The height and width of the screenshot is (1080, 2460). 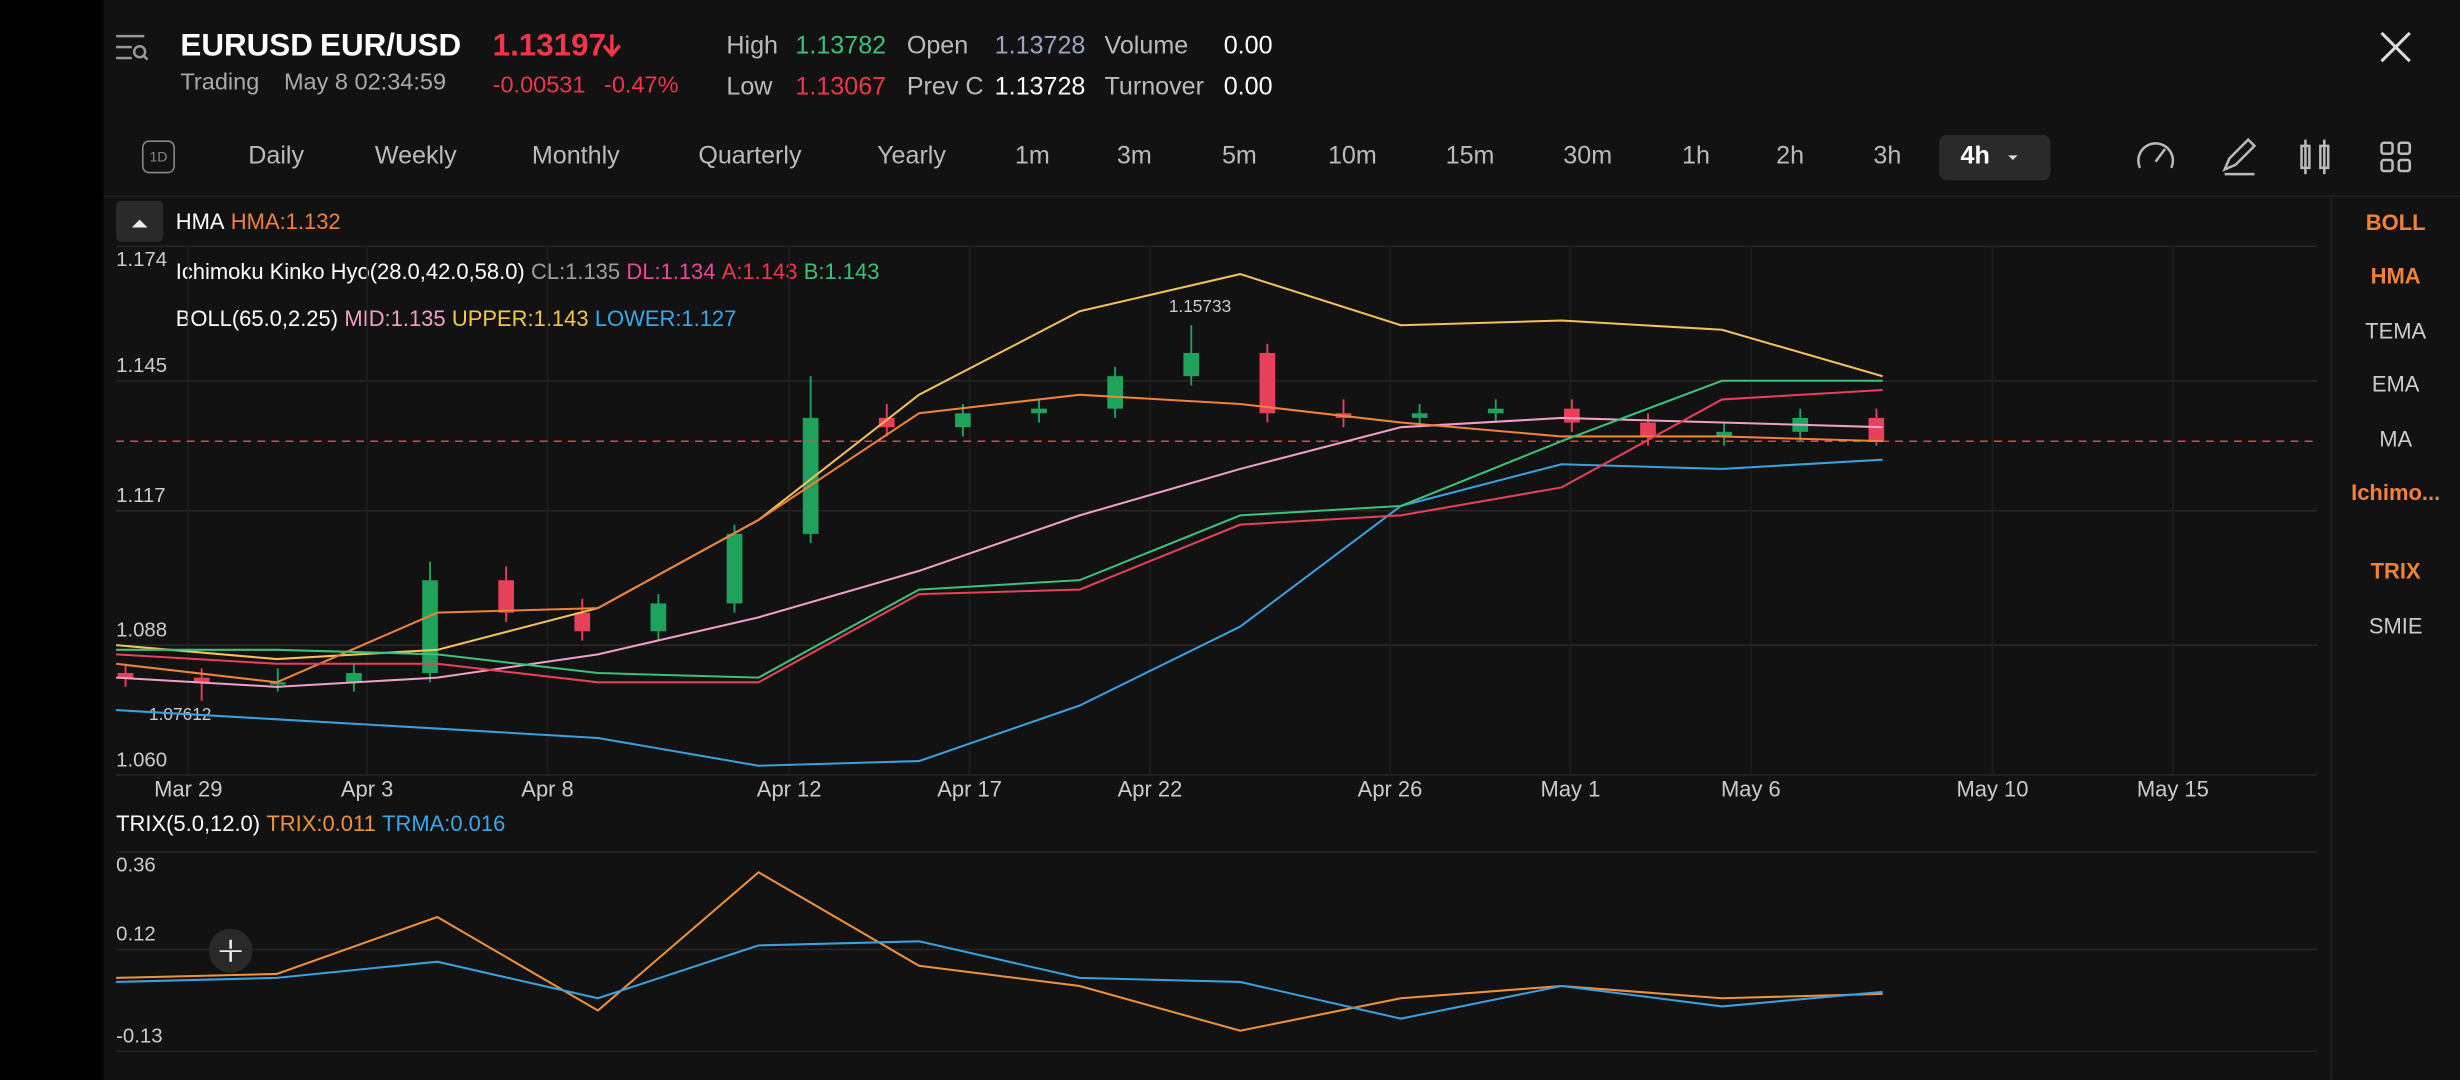 What do you see at coordinates (394, 318) in the screenshot?
I see `legend-item: MID:1.135` at bounding box center [394, 318].